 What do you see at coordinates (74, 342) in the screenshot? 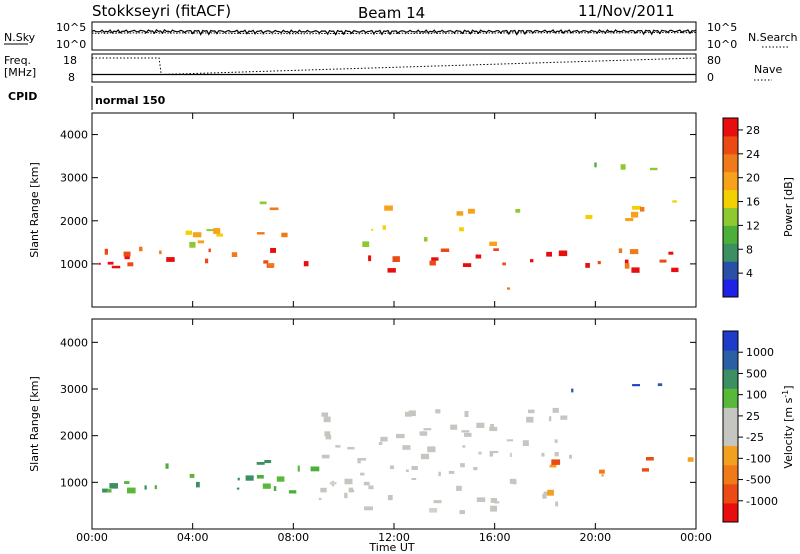
I see `y-tick-label: 4000` at bounding box center [74, 342].